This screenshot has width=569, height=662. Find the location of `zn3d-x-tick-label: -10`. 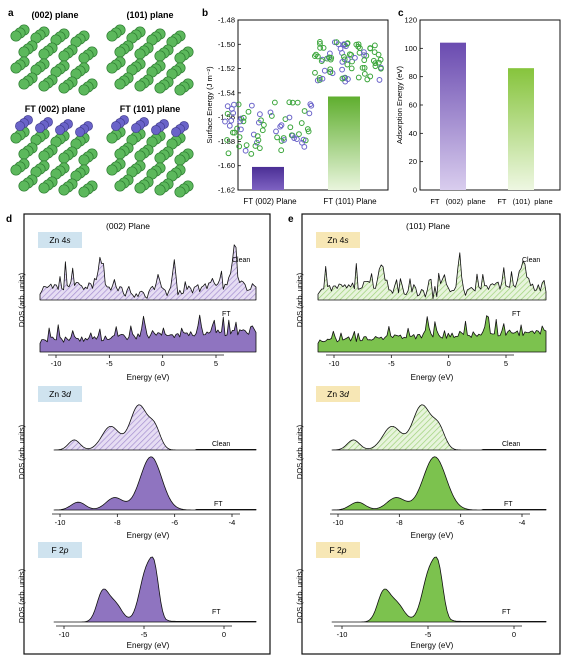

zn3d-x-tick-label: -10 is located at coordinates (60, 522).